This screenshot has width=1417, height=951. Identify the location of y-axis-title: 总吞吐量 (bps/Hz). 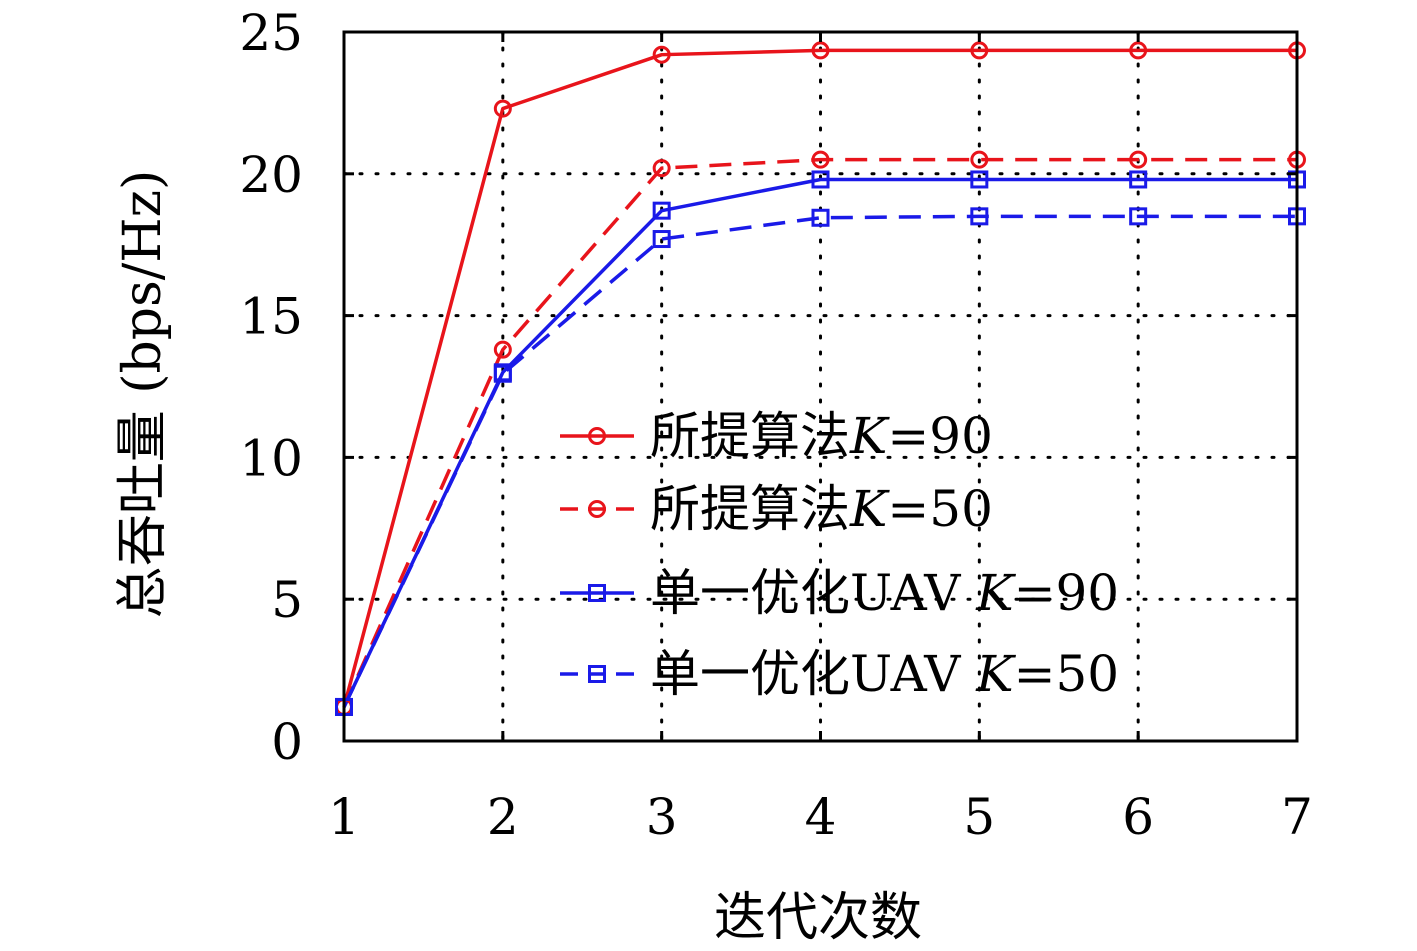
(143, 394).